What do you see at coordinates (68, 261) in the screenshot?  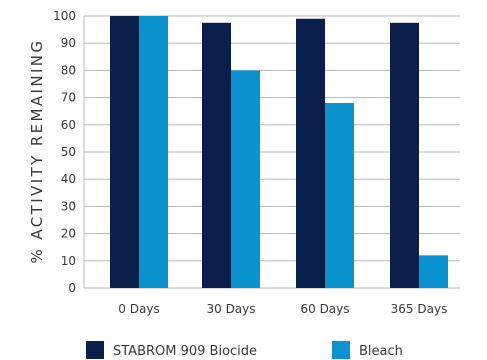 I see `y-tick-label: 10` at bounding box center [68, 261].